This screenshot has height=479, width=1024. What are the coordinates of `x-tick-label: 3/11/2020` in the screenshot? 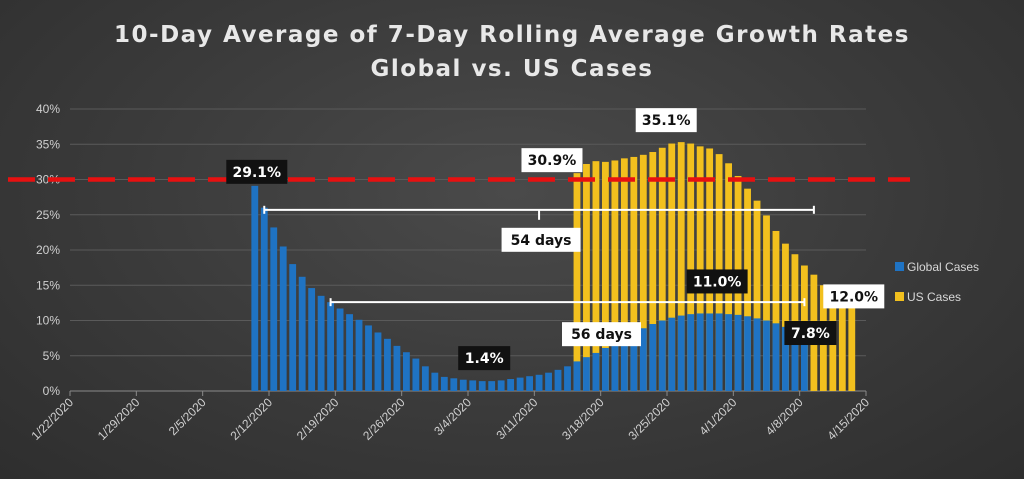 It's located at (516, 418).